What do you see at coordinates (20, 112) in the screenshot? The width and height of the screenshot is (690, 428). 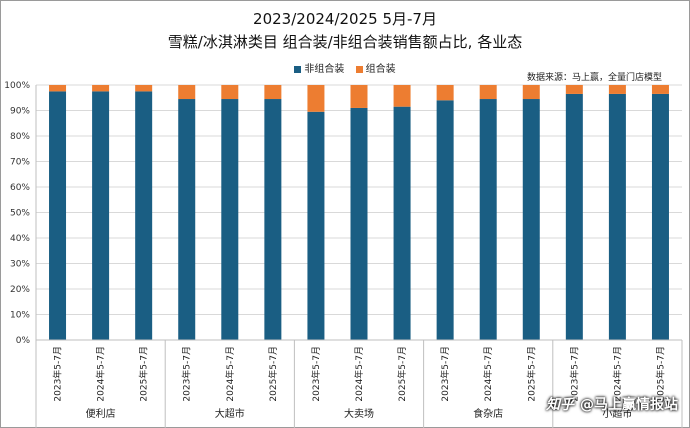 I see `y-tick-label: 90%` at bounding box center [20, 112].